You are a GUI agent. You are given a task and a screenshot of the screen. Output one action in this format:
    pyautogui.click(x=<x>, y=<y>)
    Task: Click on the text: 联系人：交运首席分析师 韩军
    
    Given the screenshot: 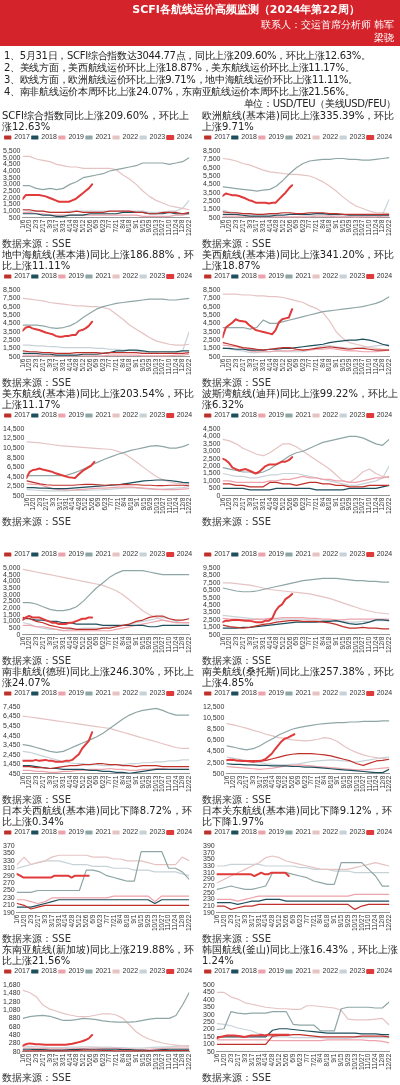 What is the action you would take?
    pyautogui.click(x=327, y=25)
    